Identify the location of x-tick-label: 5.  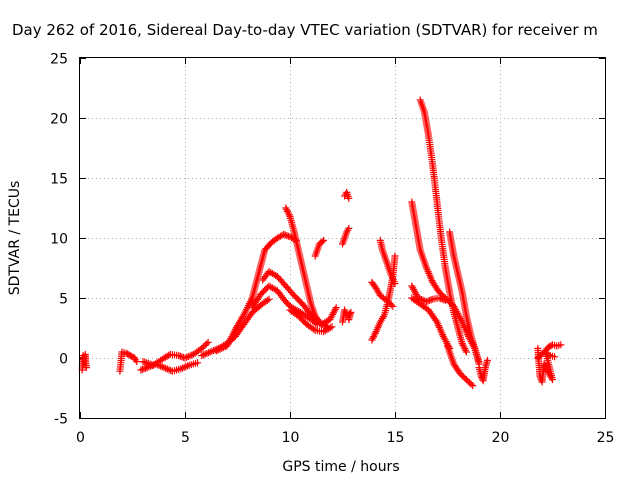
(185, 438).